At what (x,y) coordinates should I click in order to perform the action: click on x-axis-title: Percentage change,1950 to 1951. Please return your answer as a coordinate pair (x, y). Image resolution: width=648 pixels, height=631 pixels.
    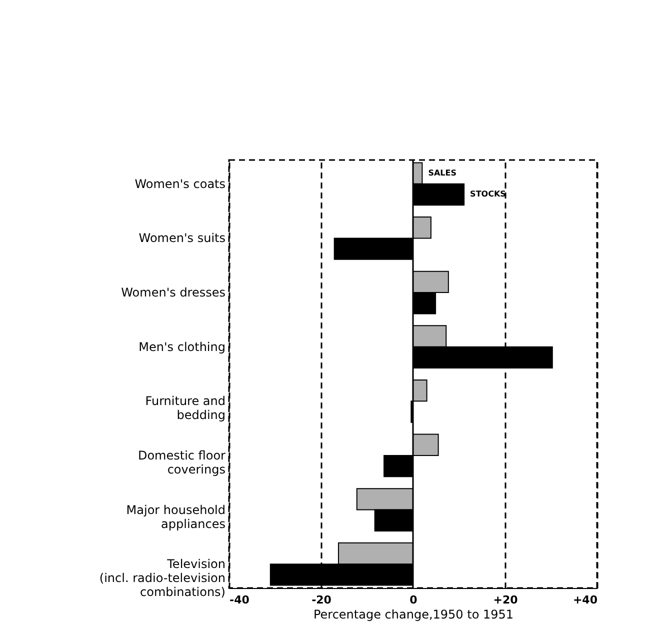
    Looking at the image, I should click on (413, 615).